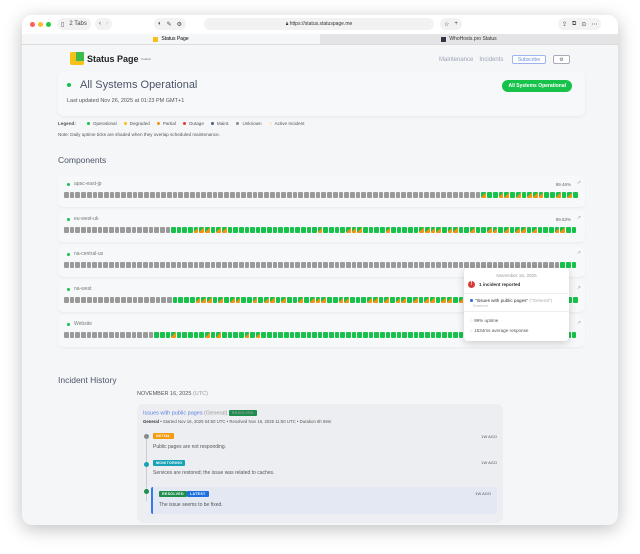  Describe the element at coordinates (574, 23) in the screenshot. I see `copy-icon: ⧉` at that location.